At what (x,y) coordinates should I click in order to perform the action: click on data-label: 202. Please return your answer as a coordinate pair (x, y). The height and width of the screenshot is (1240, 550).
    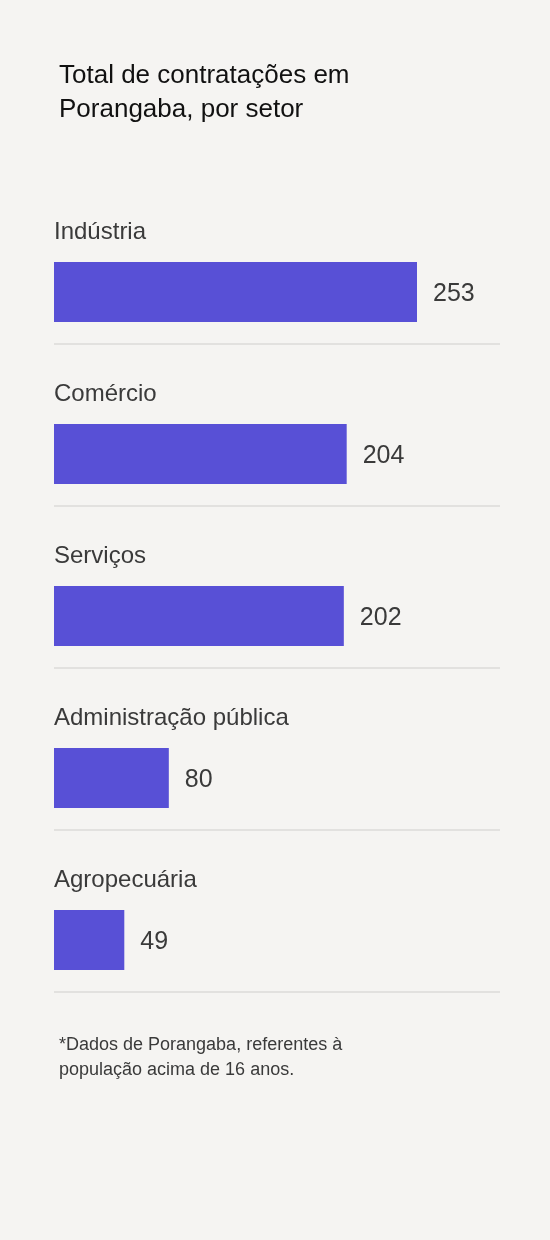
    Looking at the image, I should click on (380, 616).